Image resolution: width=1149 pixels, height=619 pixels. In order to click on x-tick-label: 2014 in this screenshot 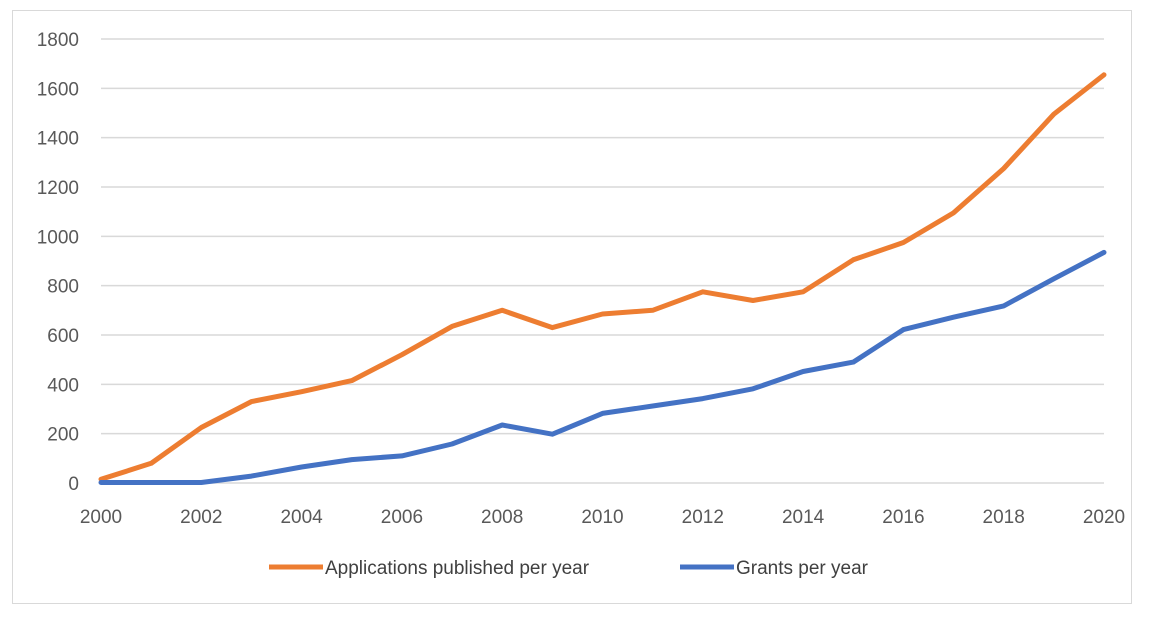, I will do `click(803, 517)`.